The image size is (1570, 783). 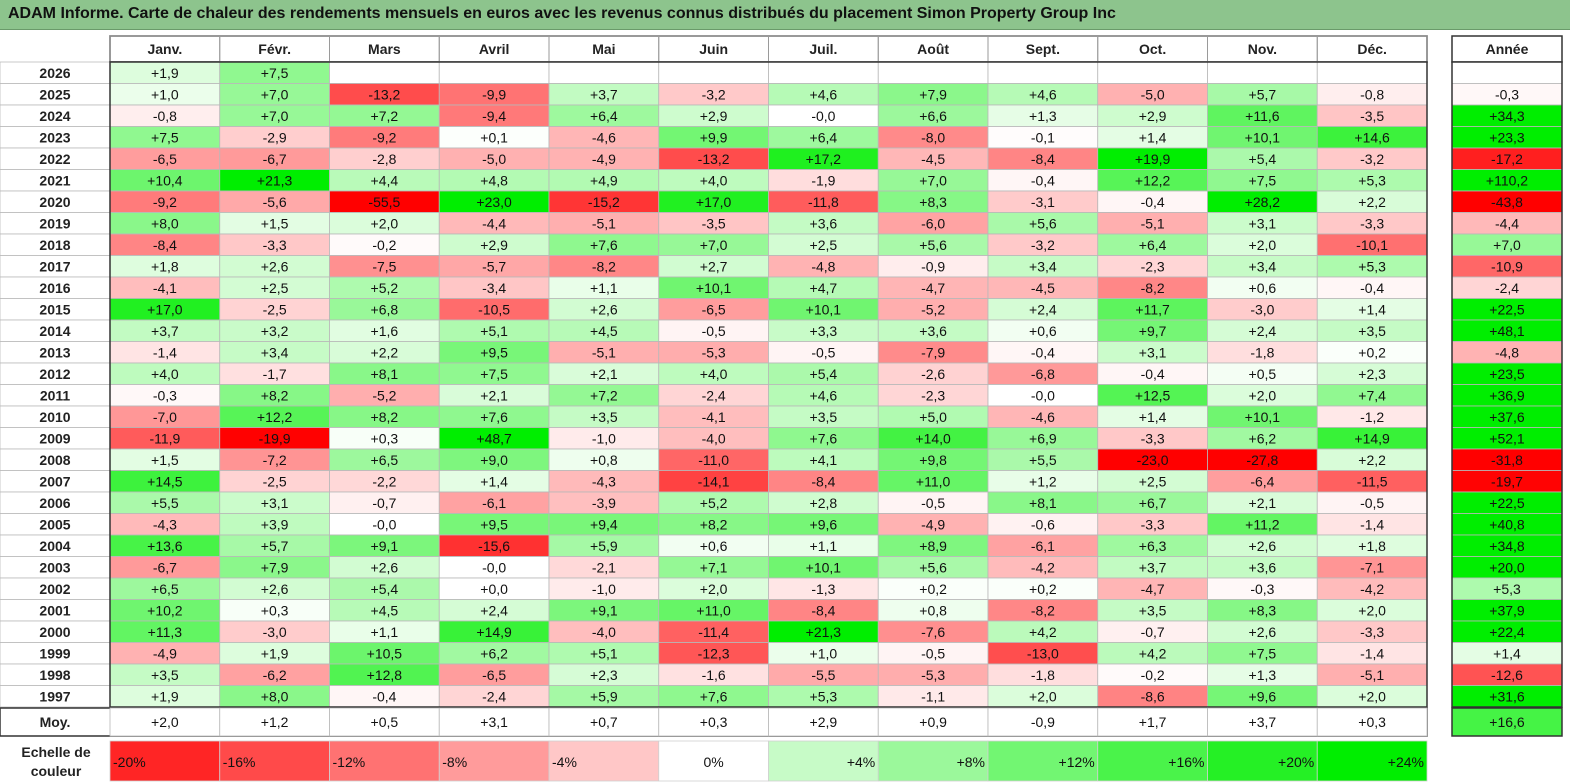 What do you see at coordinates (385, 439) in the screenshot?
I see `heat-cell-value: +0,3` at bounding box center [385, 439].